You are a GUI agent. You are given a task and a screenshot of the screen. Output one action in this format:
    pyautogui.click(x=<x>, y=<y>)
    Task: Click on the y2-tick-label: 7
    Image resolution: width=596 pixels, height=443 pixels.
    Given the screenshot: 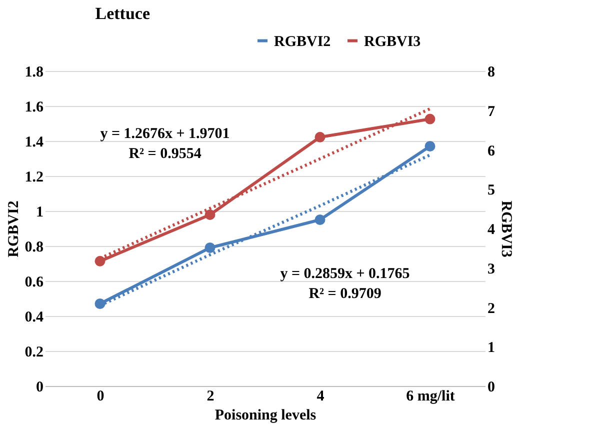 What is the action you would take?
    pyautogui.click(x=492, y=112)
    